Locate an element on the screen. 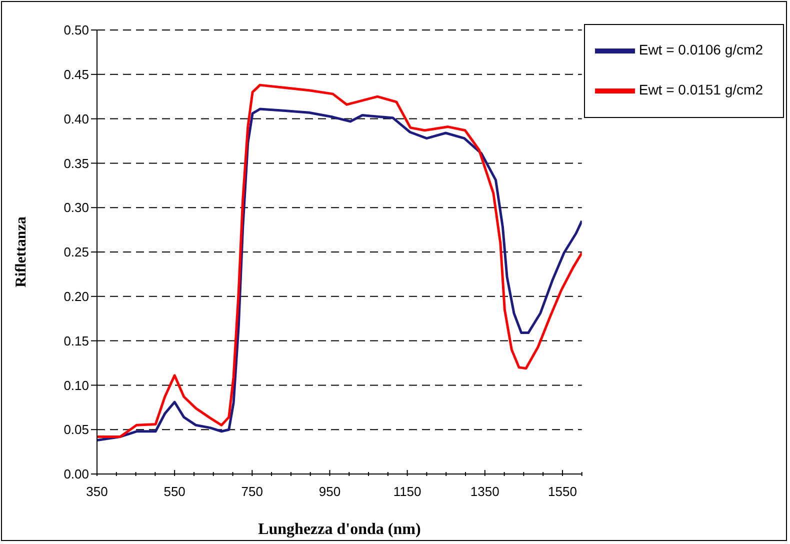  y-tick-label: 0.50 is located at coordinates (76, 30).